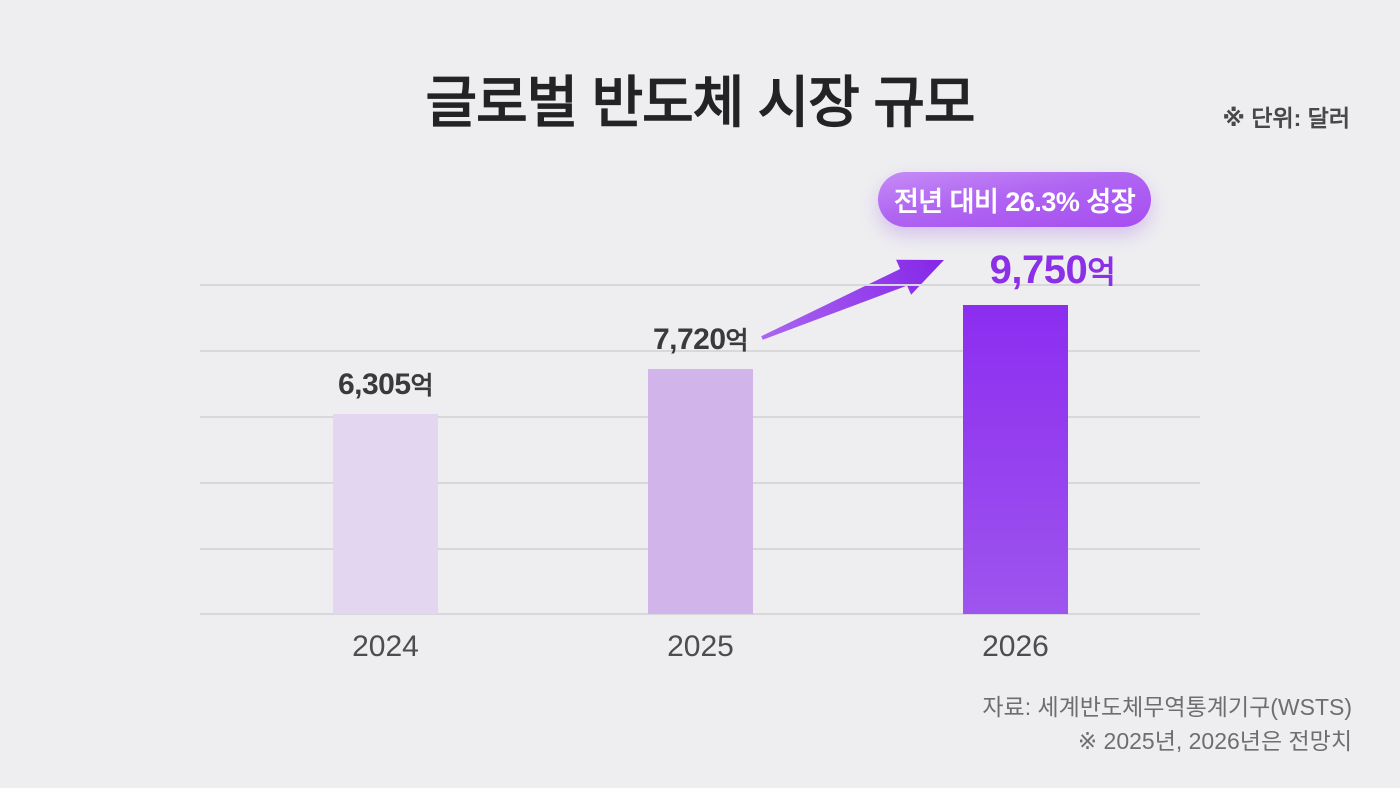 The image size is (1400, 788). I want to click on bar-value-label-2026: 9,750억, so click(1053, 270).